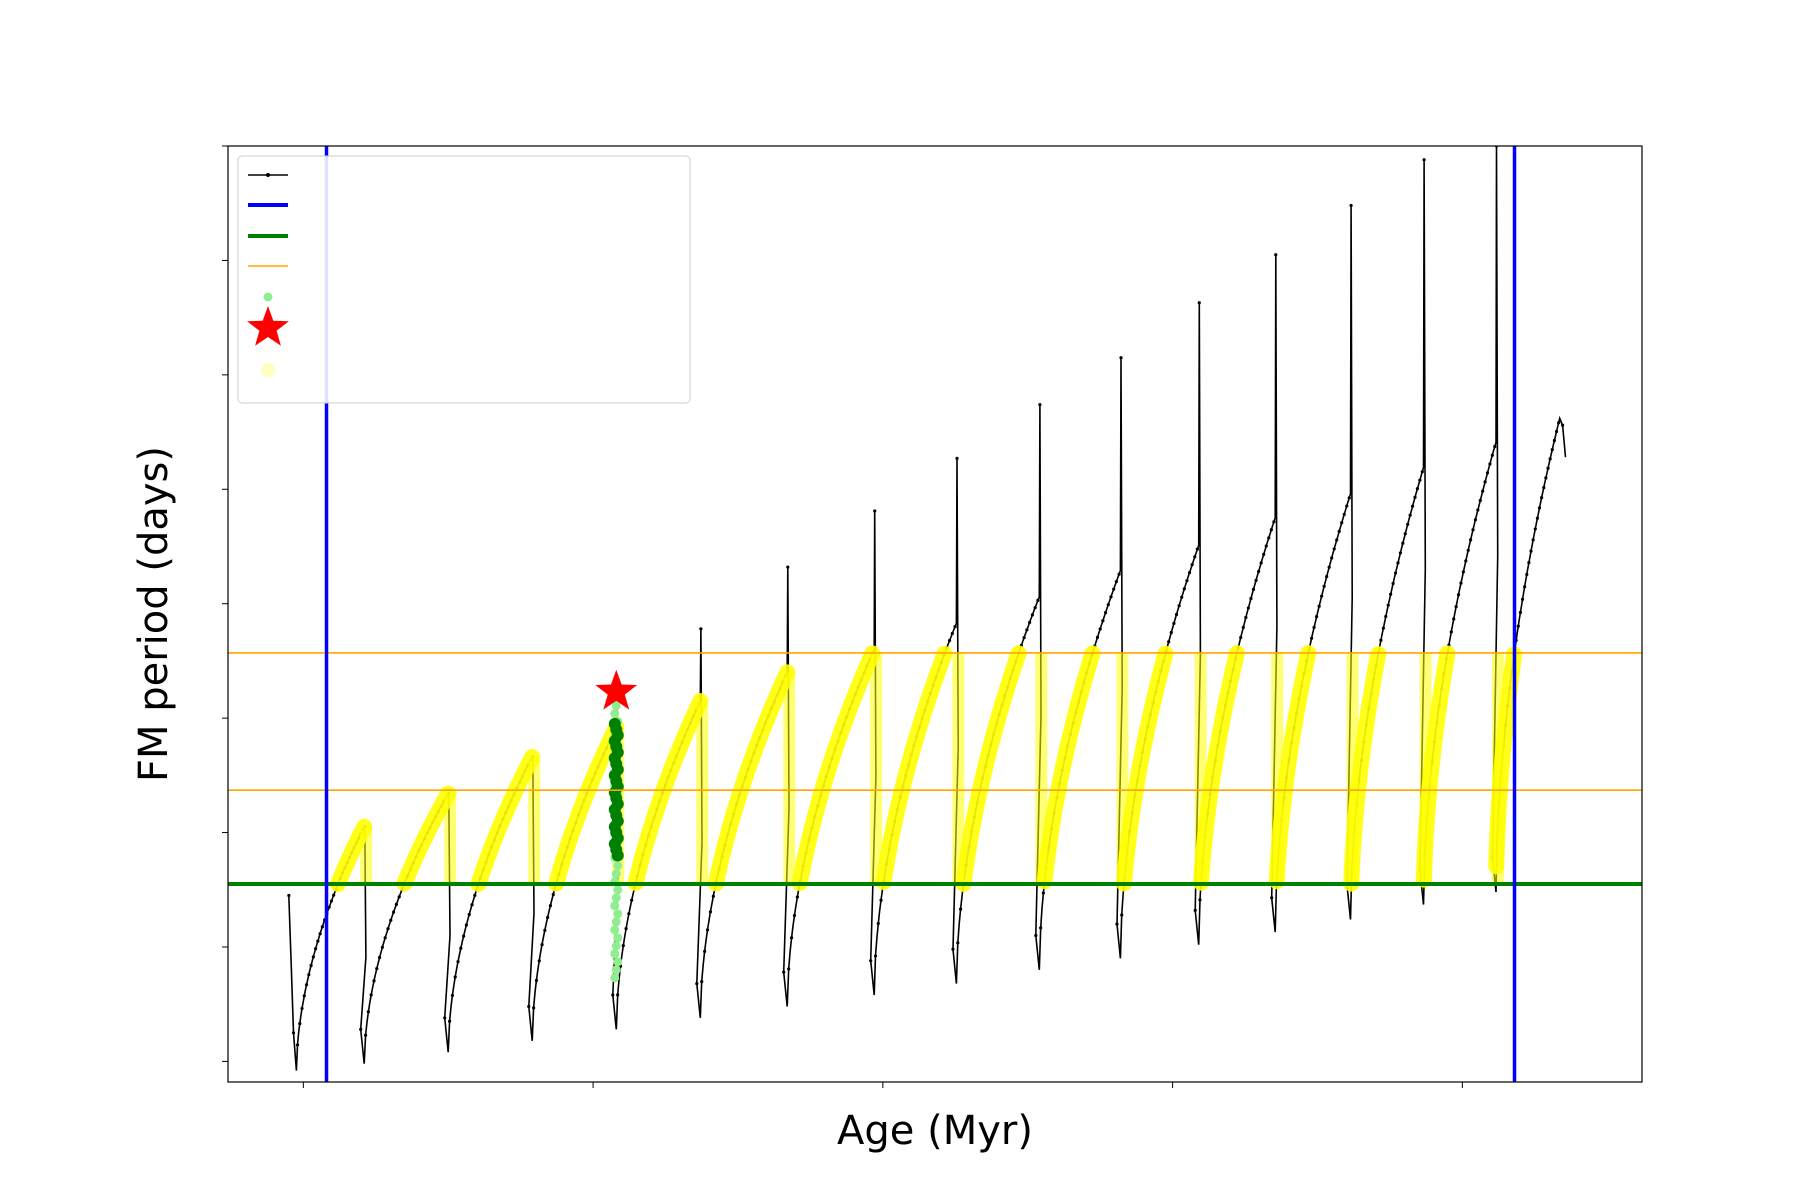  I want to click on legend-handle-track-dot, so click(268, 175).